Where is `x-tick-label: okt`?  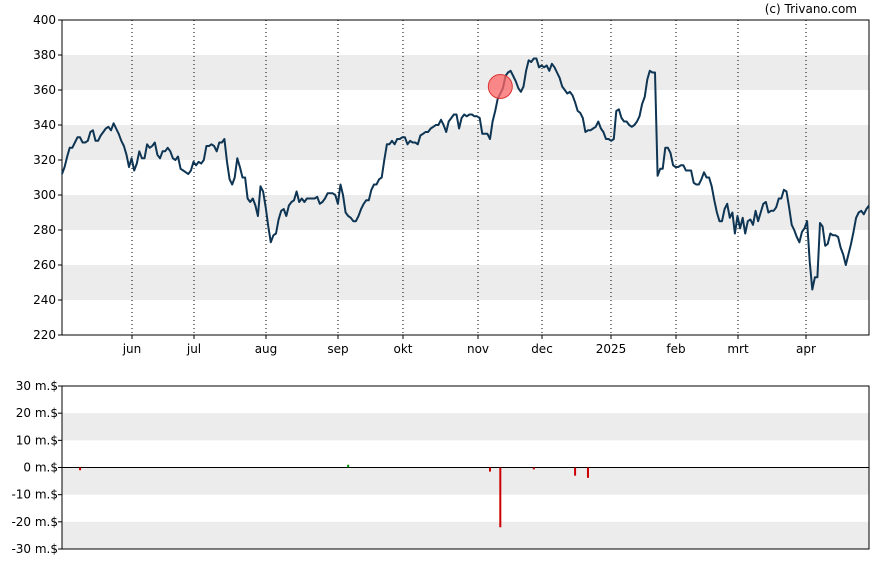
x-tick-label: okt is located at coordinates (403, 349).